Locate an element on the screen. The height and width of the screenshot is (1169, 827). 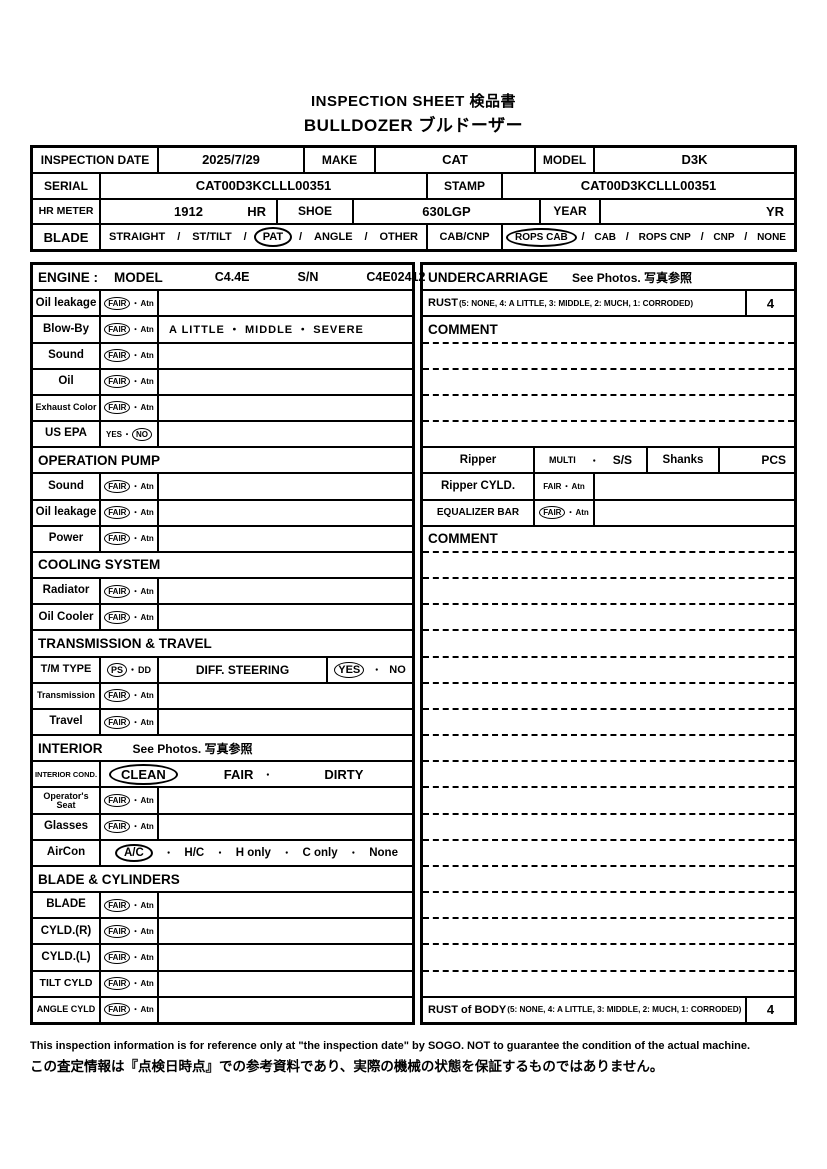
hr-unit: HR is located at coordinates (256, 211).